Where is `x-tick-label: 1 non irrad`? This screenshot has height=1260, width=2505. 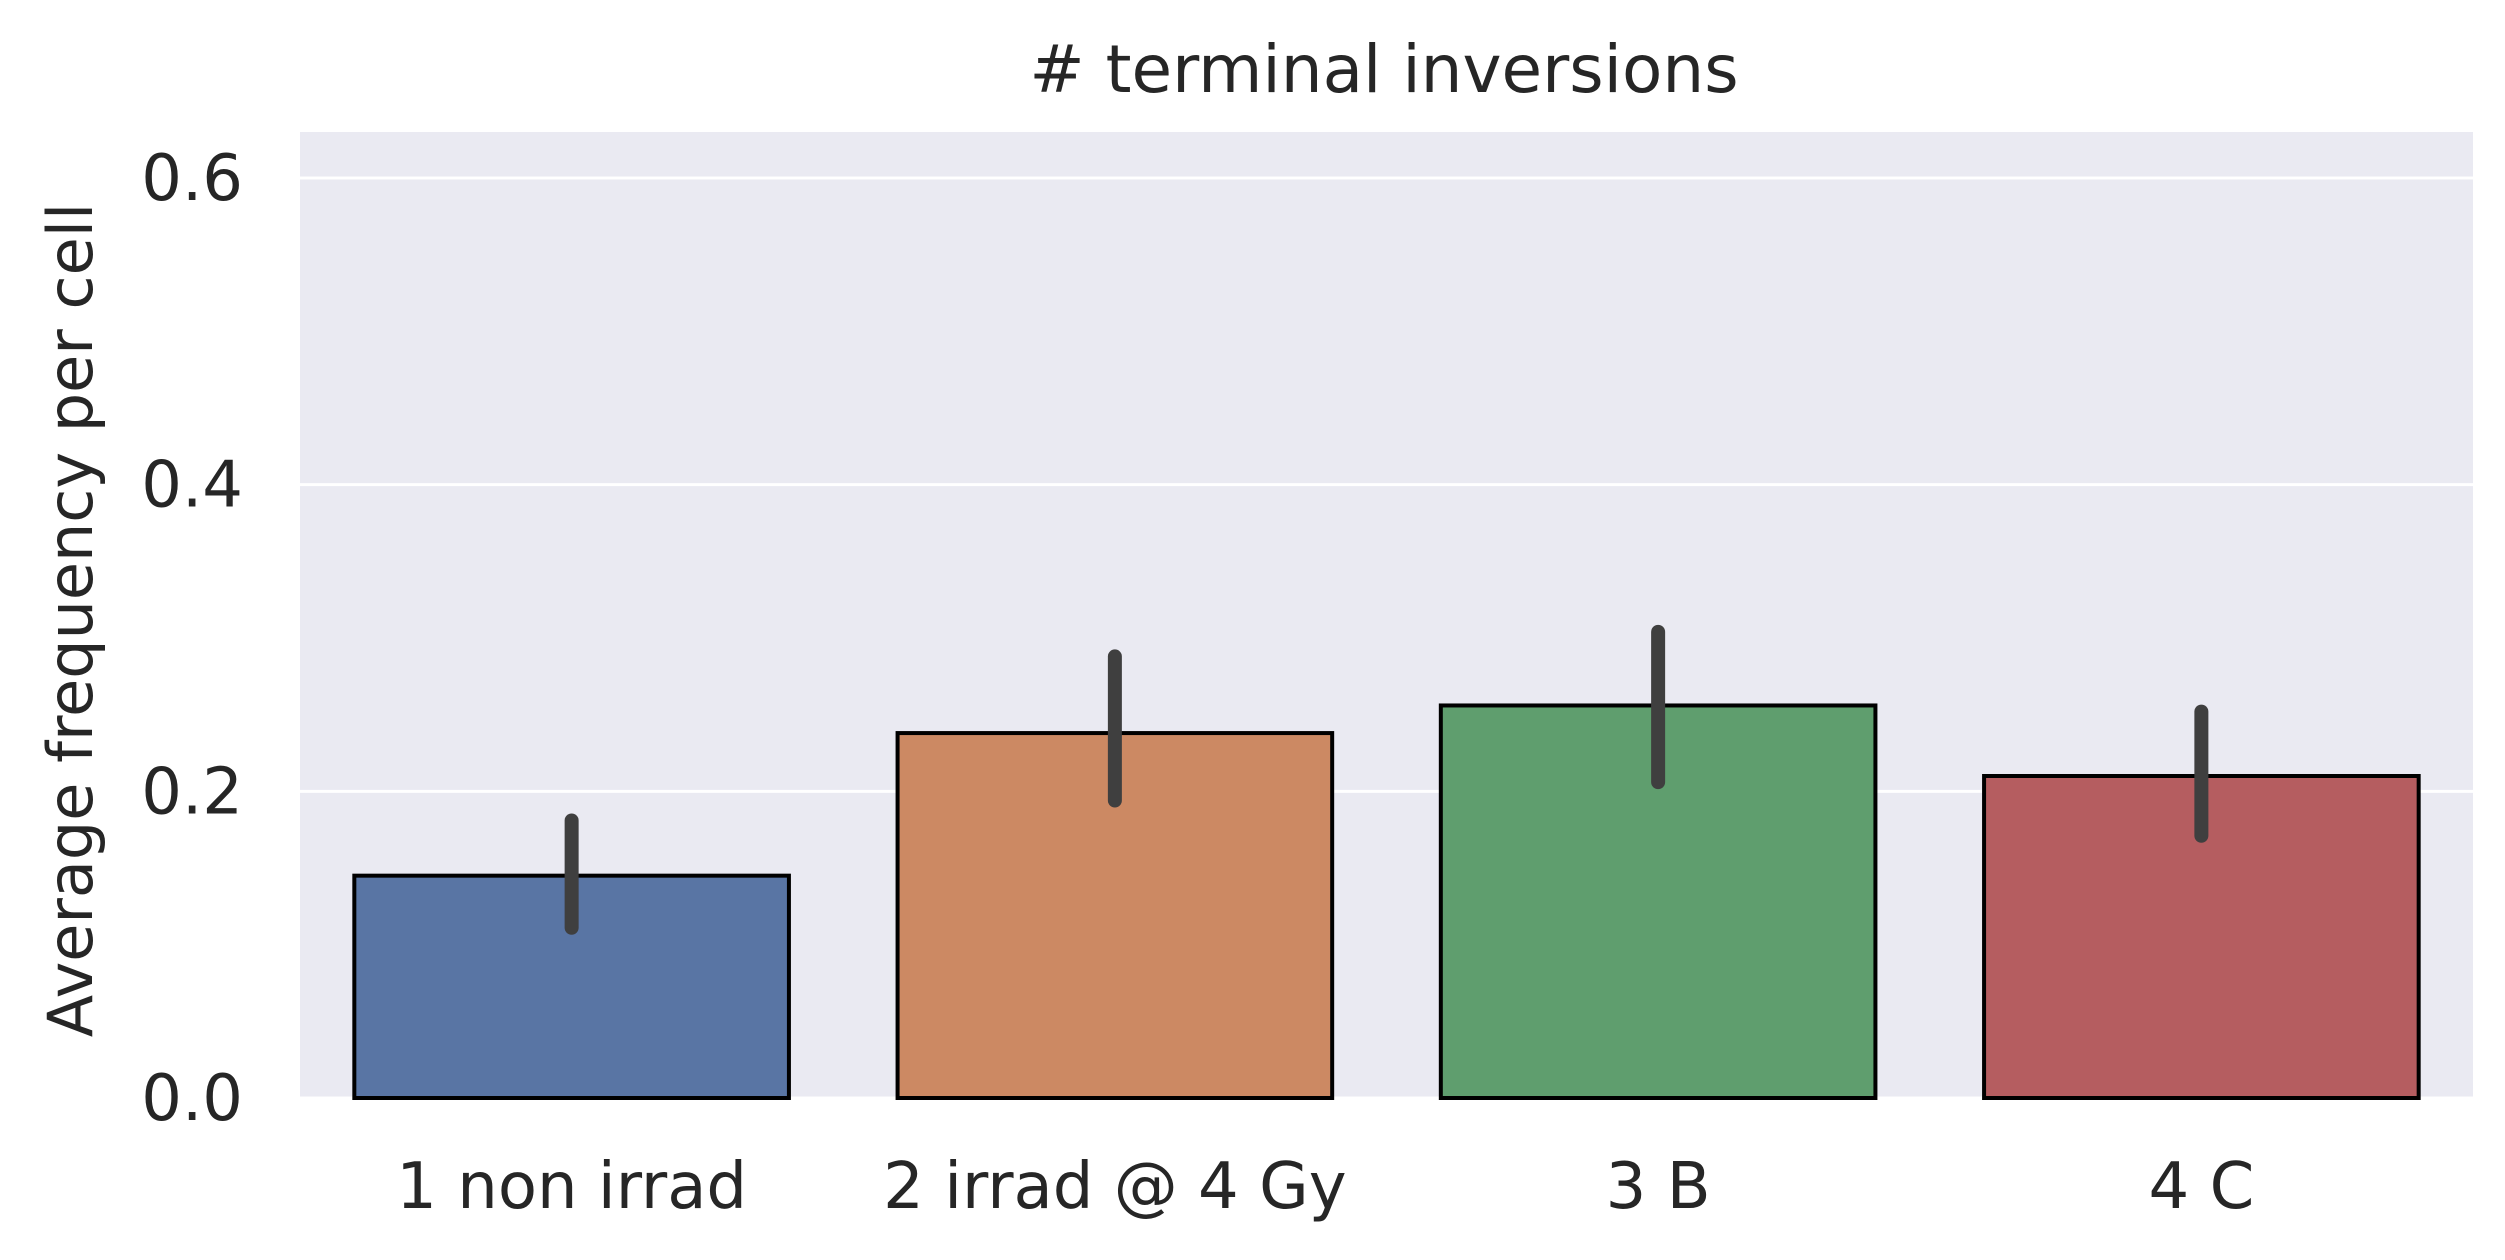 x-tick-label: 1 non irrad is located at coordinates (571, 1187).